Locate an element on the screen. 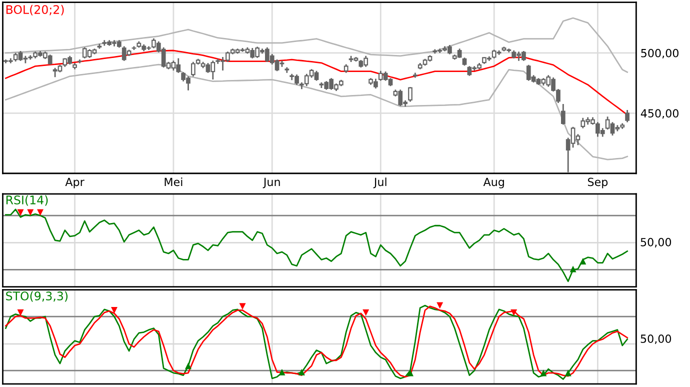  y-tick-label: 500,00 is located at coordinates (659, 53).